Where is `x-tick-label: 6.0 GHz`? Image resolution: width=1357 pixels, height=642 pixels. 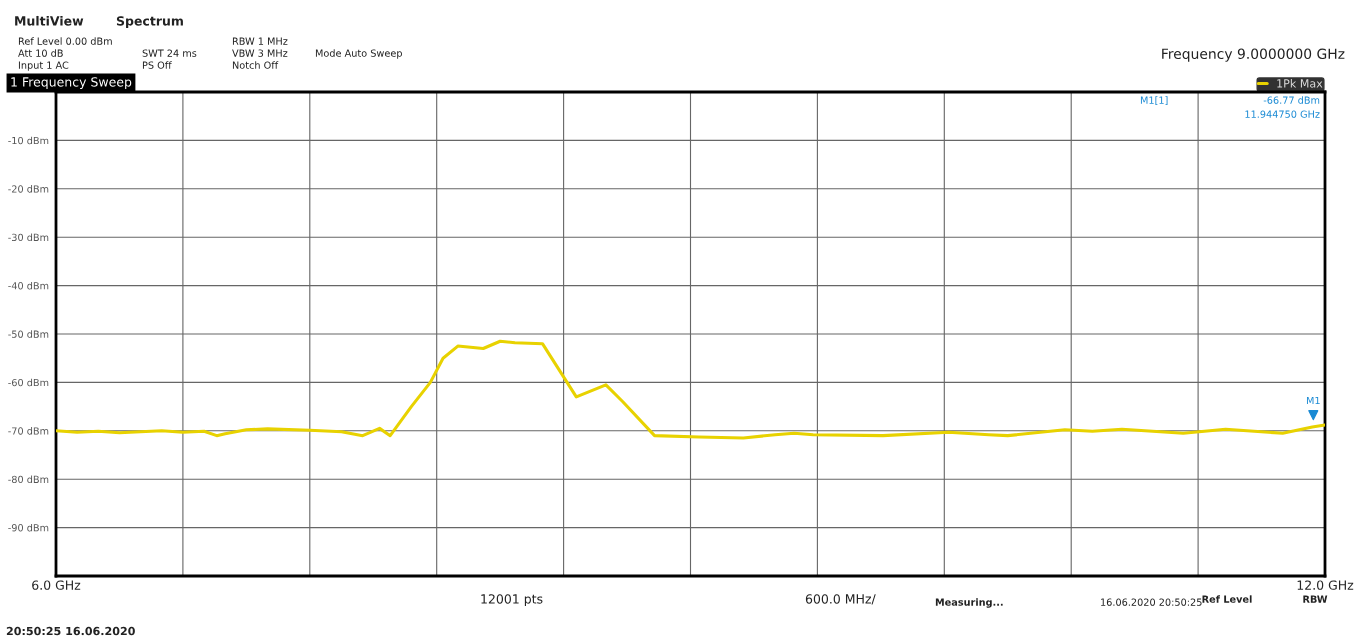 x-tick-label: 6.0 GHz is located at coordinates (56, 585).